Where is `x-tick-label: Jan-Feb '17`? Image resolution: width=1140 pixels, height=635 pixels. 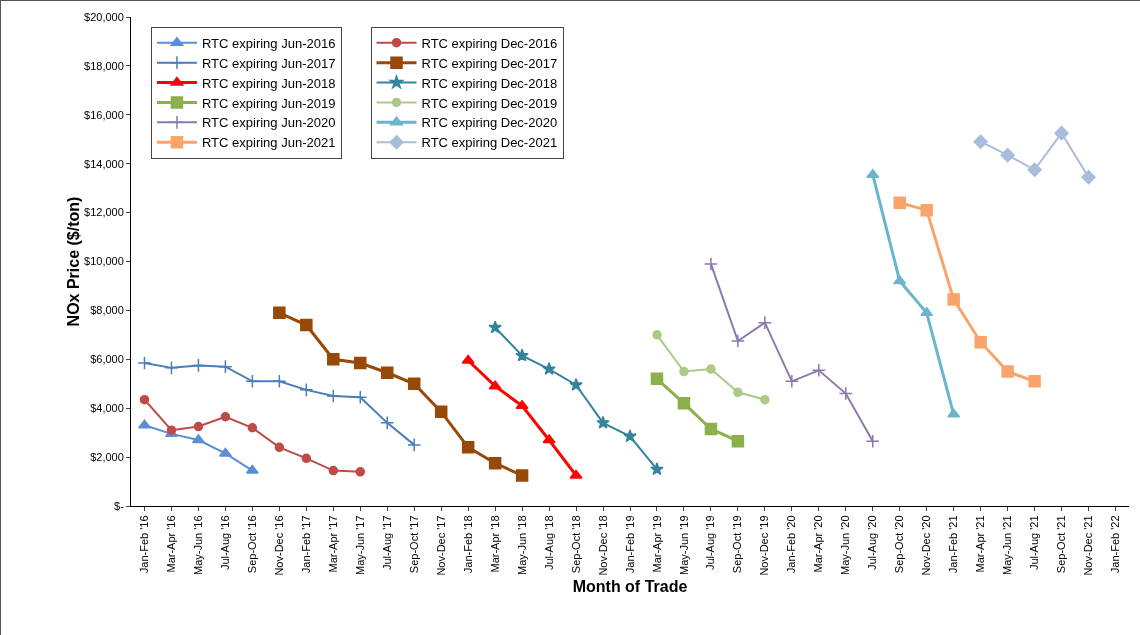
x-tick-label: Jan-Feb '17 is located at coordinates (305, 544).